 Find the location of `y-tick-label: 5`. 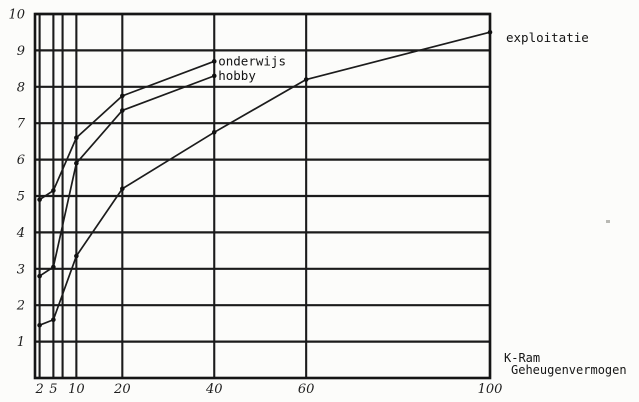

y-tick-label: 5 is located at coordinates (21, 197).